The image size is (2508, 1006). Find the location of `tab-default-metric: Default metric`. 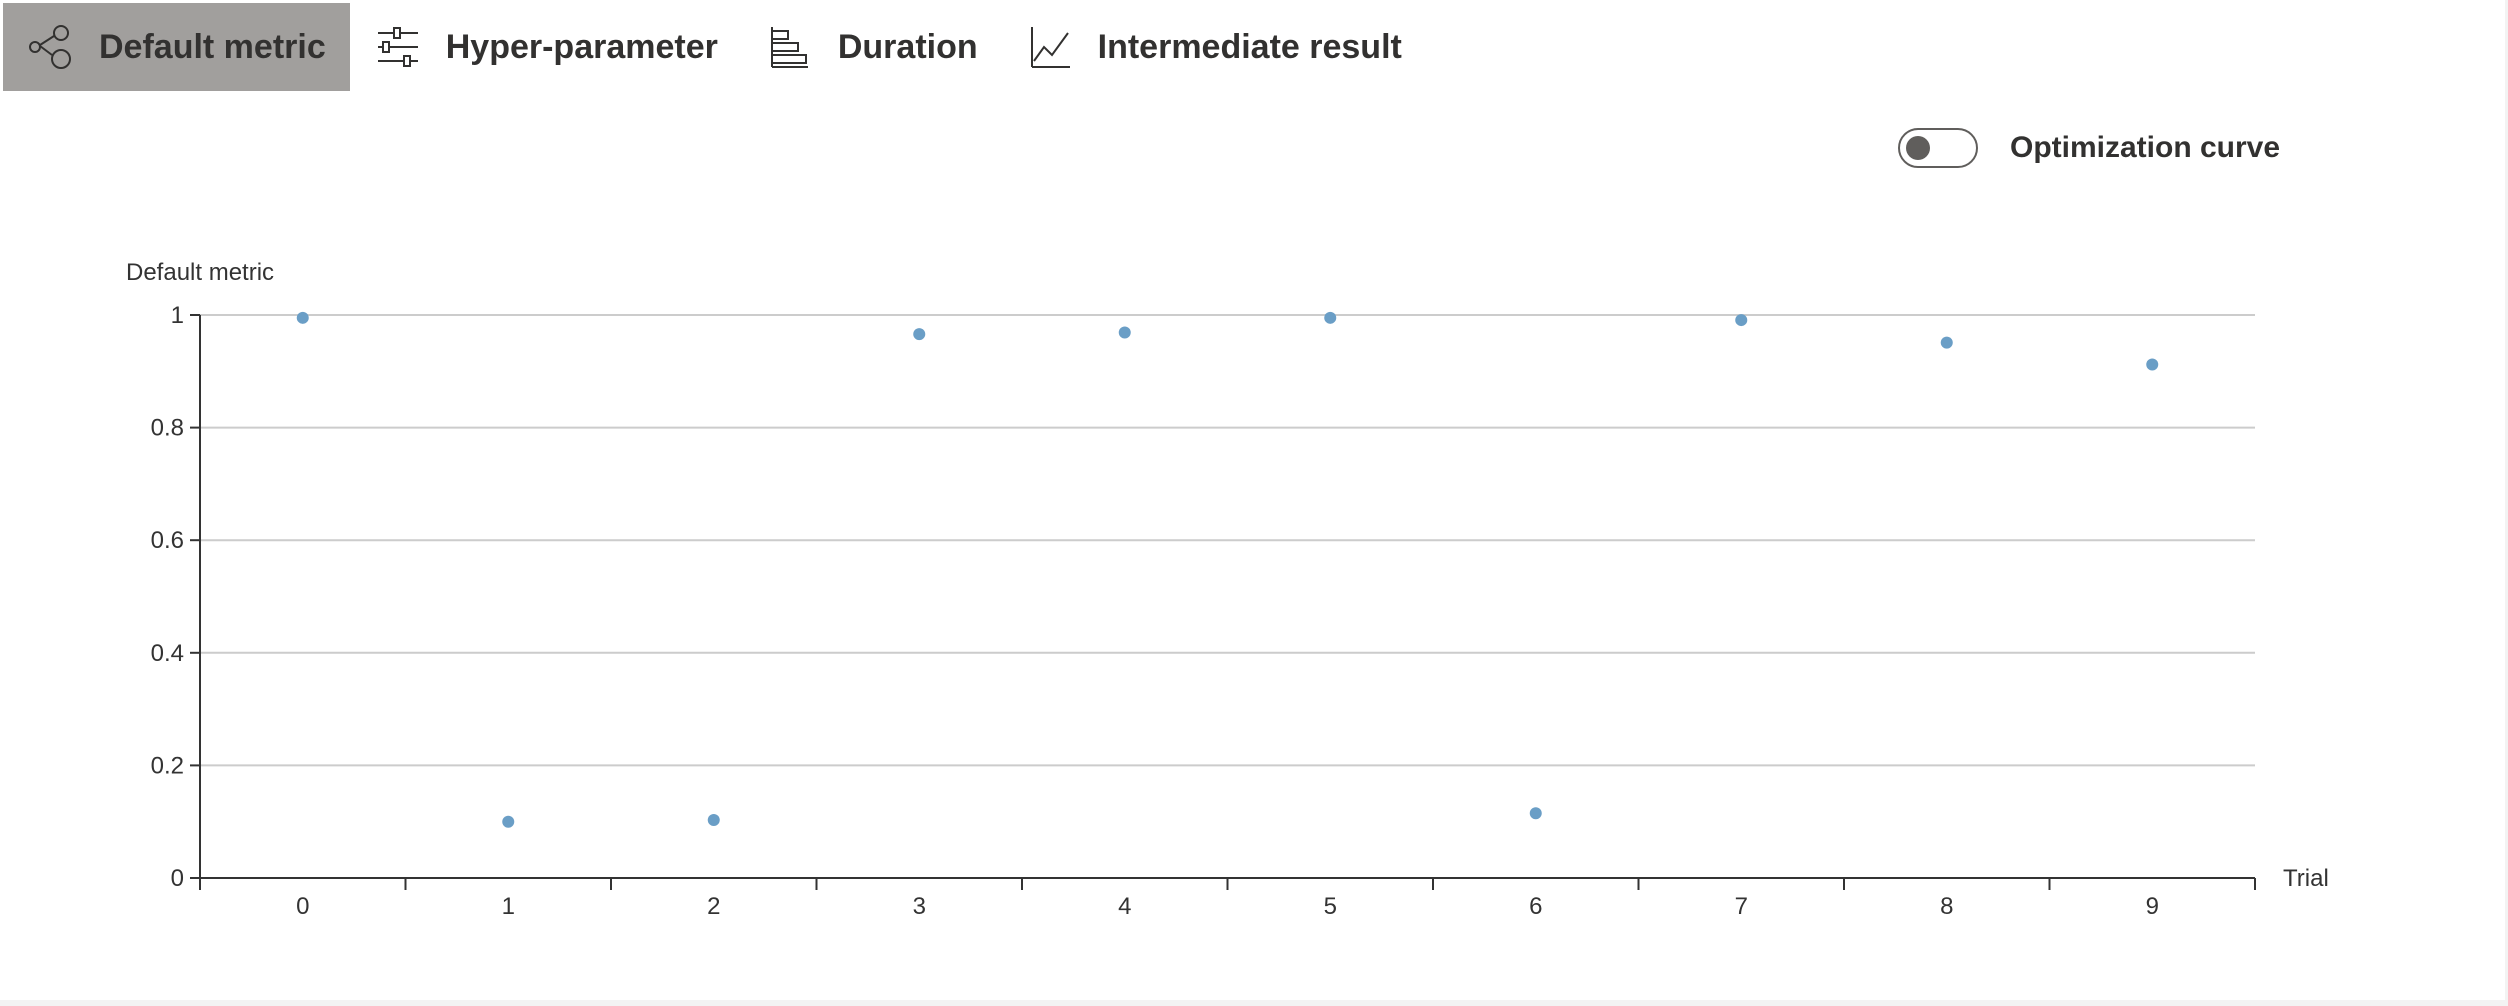

tab-default-metric: Default metric is located at coordinates (176, 47).